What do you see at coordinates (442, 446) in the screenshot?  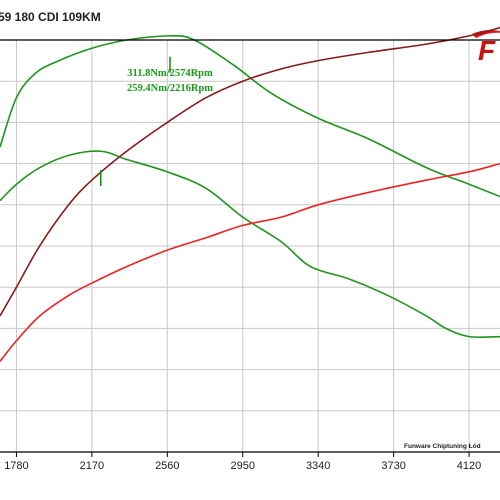 I see `footer-credit: Funware Chiptuning Łód` at bounding box center [442, 446].